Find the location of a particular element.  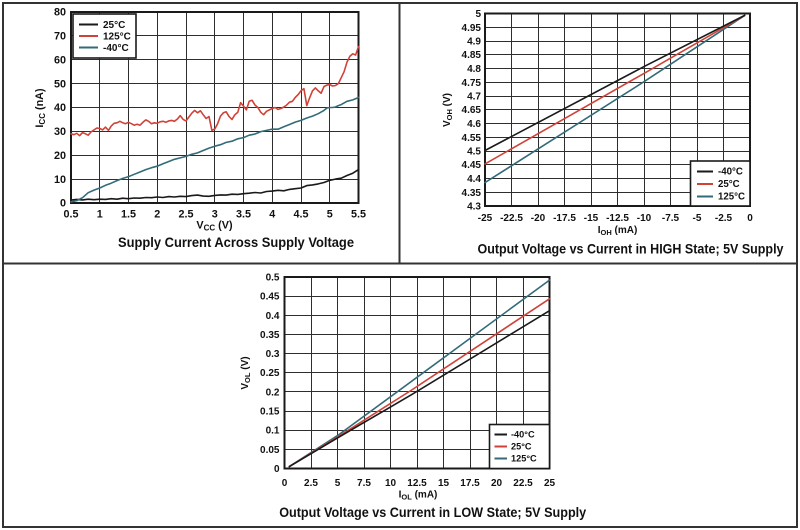

svg-text: 50 is located at coordinates (60, 84).